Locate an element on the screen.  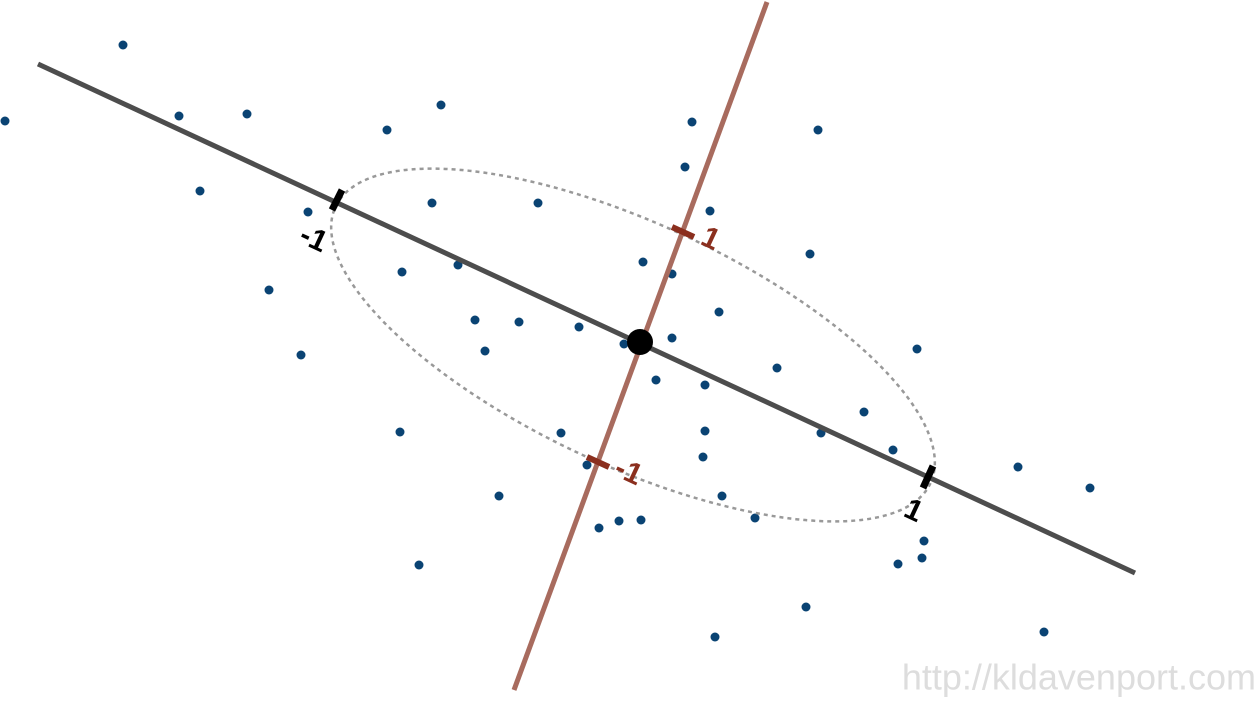
watermark: http://kldavenport.com is located at coordinates (1079, 677).